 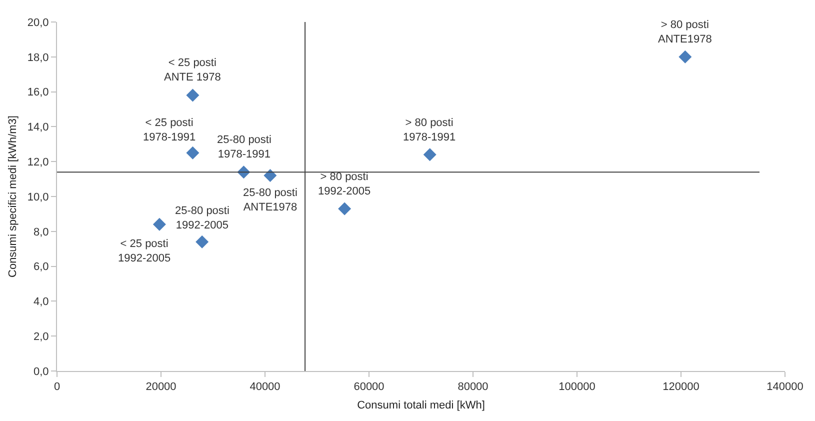 What do you see at coordinates (429, 130) in the screenshot?
I see `annotation: > 80 posti 1978-1991` at bounding box center [429, 130].